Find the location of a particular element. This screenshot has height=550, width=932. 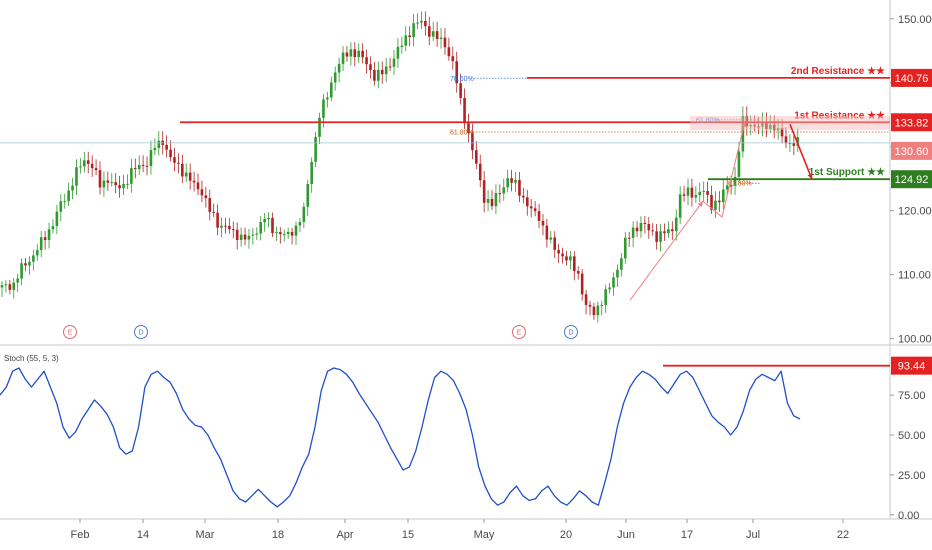

forecast-arrow is located at coordinates (801, 152).